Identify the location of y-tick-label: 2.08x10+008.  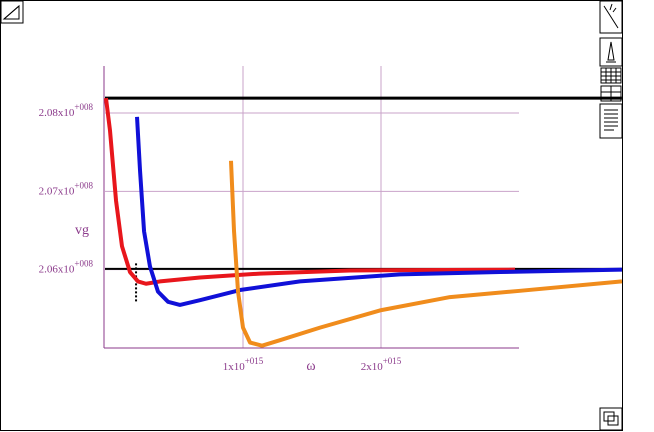
(66, 110).